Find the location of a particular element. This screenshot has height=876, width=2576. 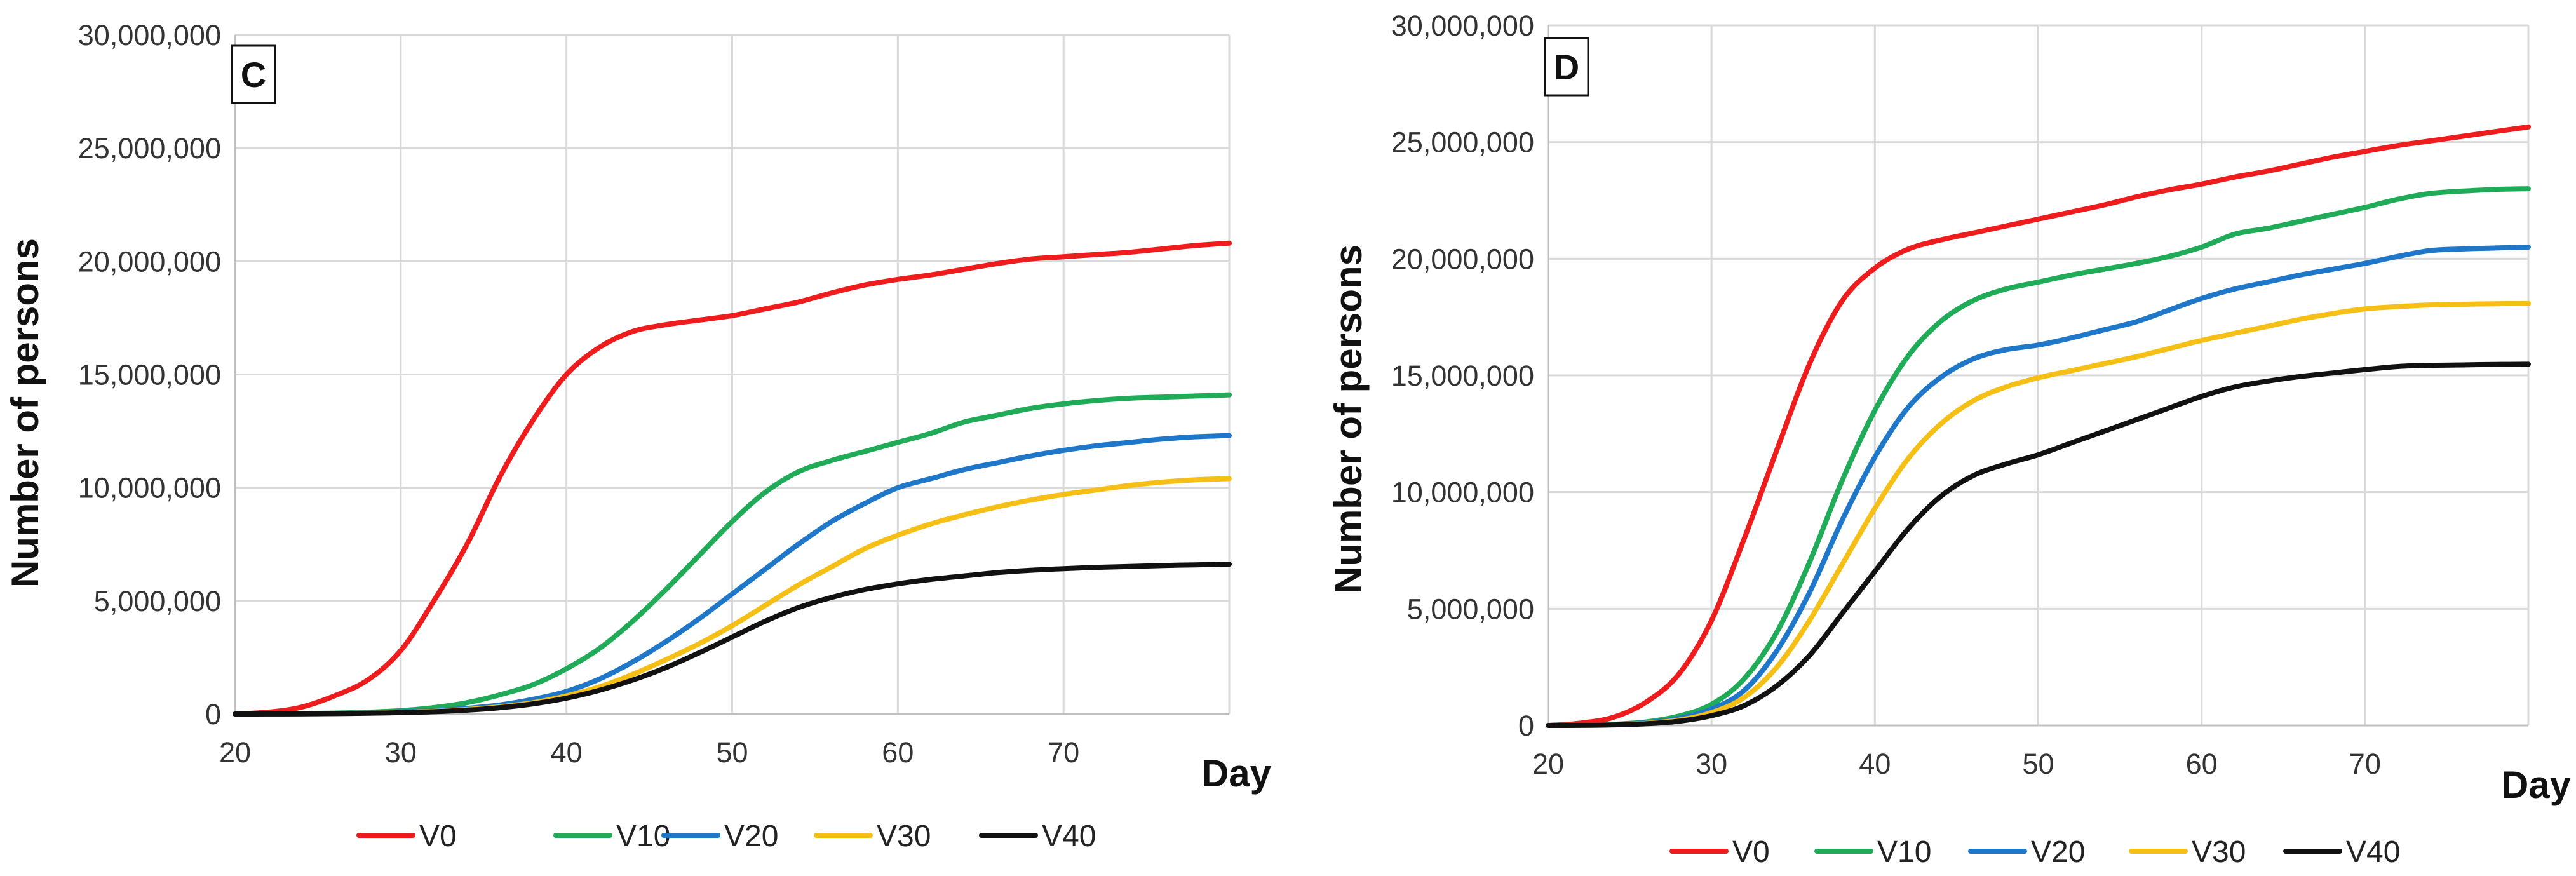

panel-label: D is located at coordinates (1566, 67).